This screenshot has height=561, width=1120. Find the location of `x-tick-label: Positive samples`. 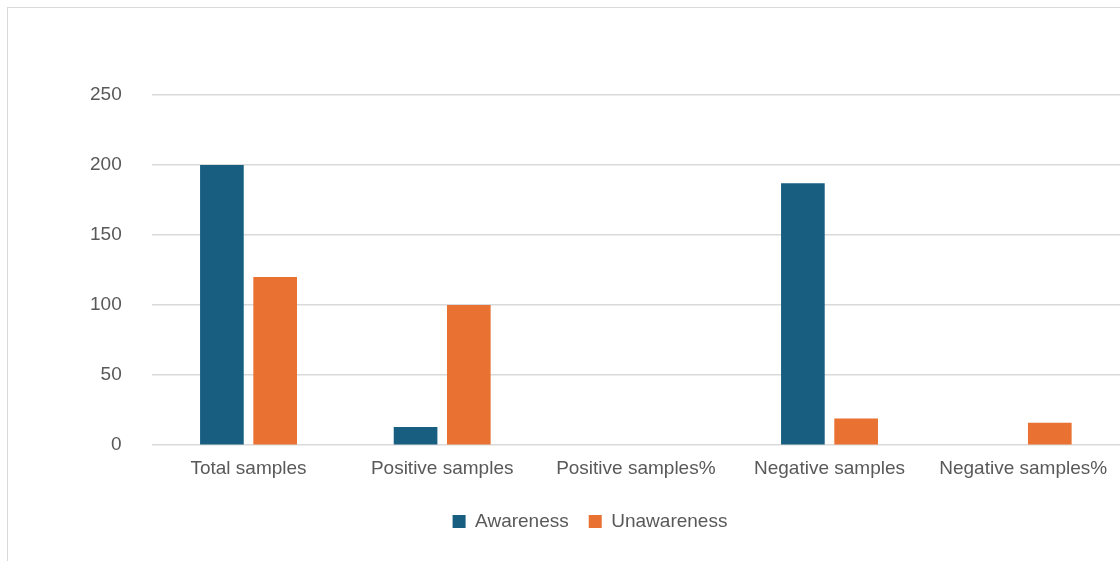

x-tick-label: Positive samples is located at coordinates (442, 467).